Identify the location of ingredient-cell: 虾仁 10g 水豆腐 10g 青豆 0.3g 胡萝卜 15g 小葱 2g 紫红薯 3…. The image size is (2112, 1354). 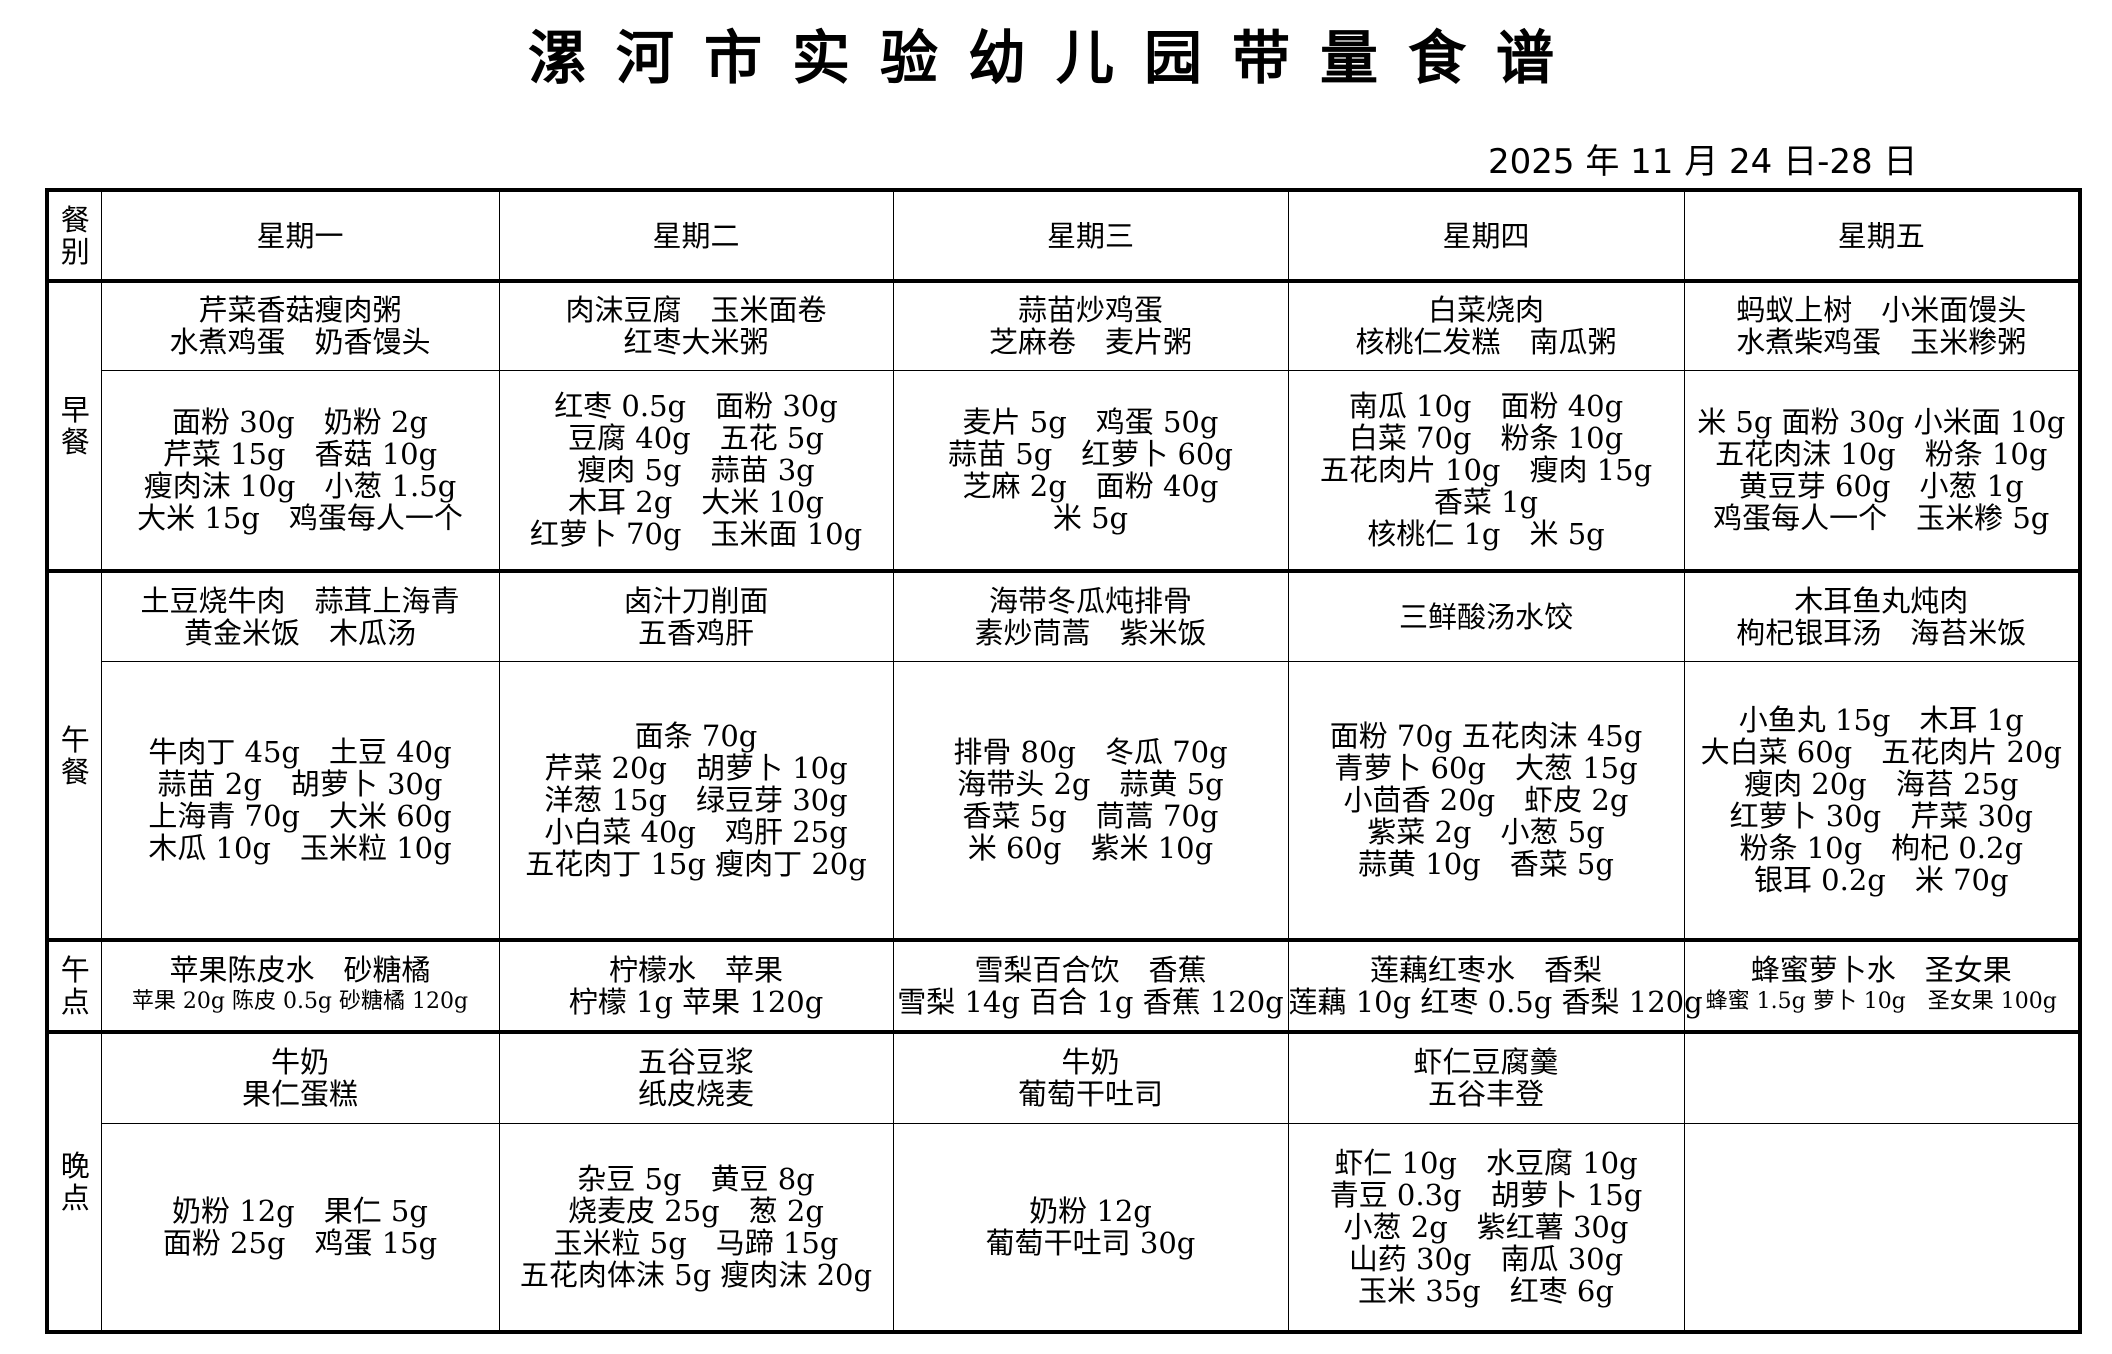
(1486, 1227).